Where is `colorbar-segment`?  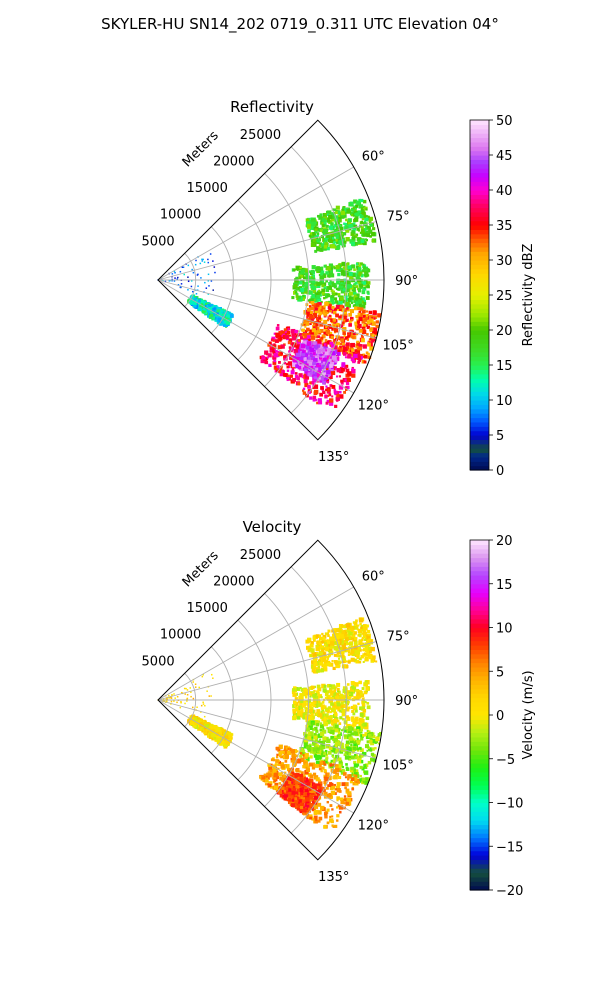 colorbar-segment is located at coordinates (479, 153).